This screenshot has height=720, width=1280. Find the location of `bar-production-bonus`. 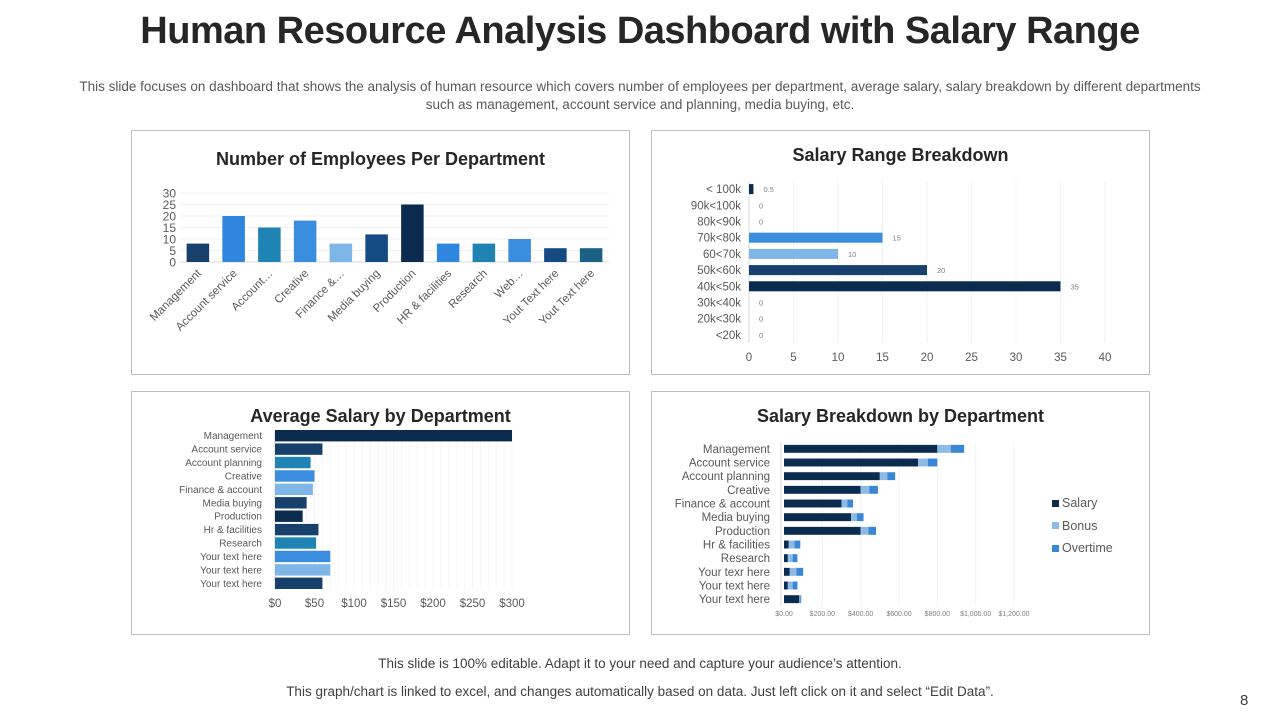

bar-production-bonus is located at coordinates (864, 530).